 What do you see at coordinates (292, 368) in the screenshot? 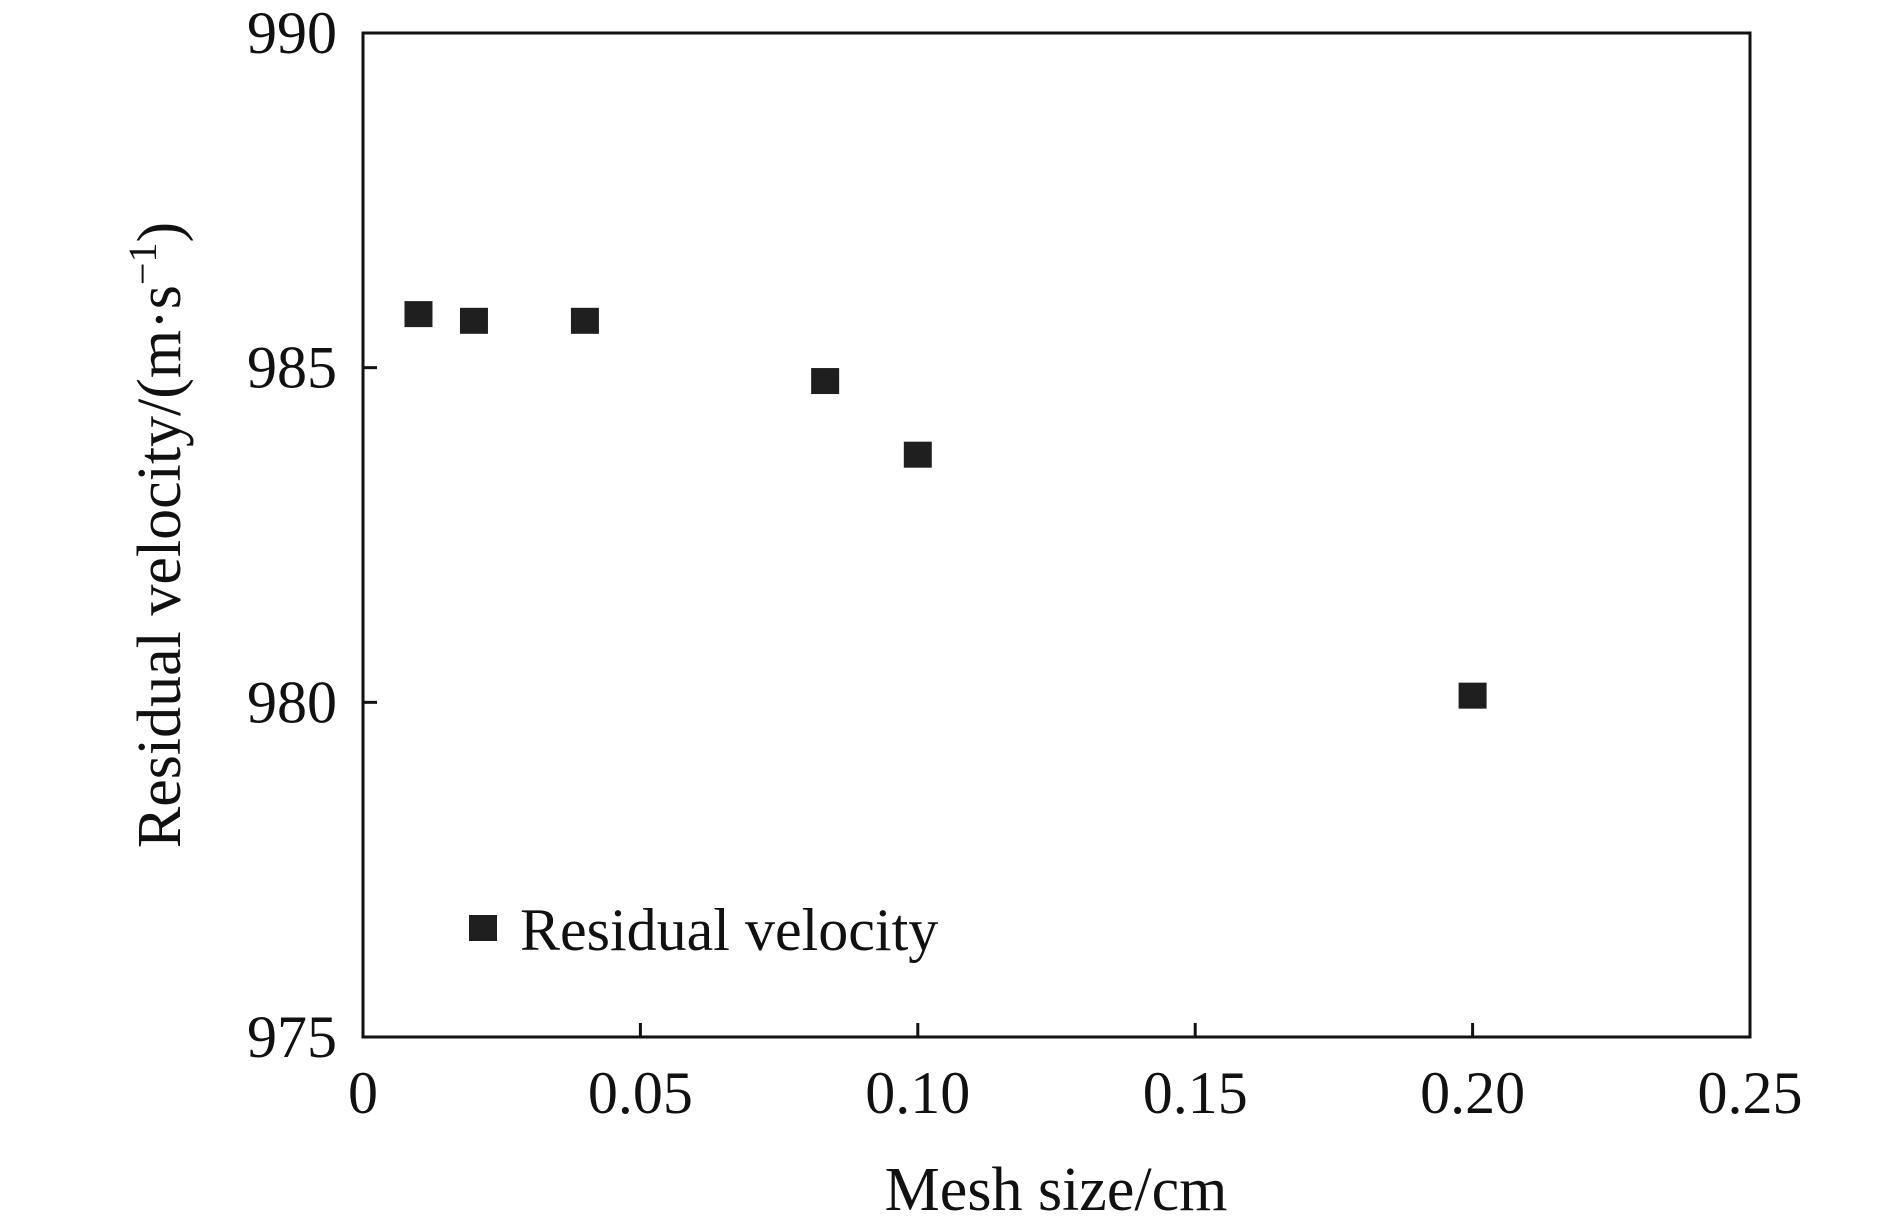
I see `y-tick-label: 985` at bounding box center [292, 368].